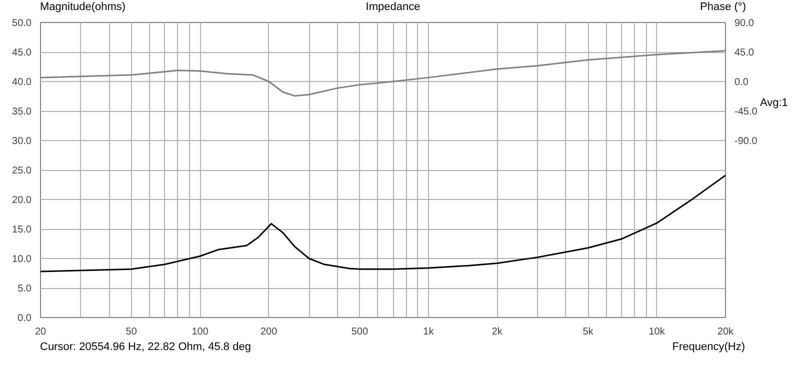  I want to click on y2-tick-label: 45.0, so click(744, 53).